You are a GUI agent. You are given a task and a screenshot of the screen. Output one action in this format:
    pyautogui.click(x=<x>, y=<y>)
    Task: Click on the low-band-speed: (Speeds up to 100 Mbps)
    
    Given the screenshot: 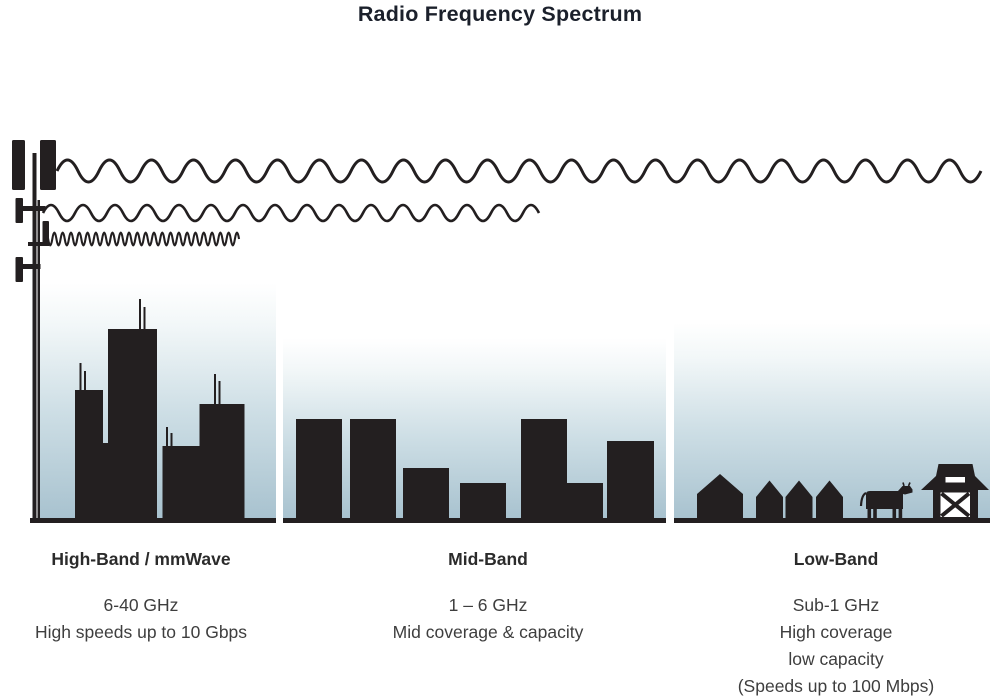 What is the action you would take?
    pyautogui.click(x=836, y=686)
    